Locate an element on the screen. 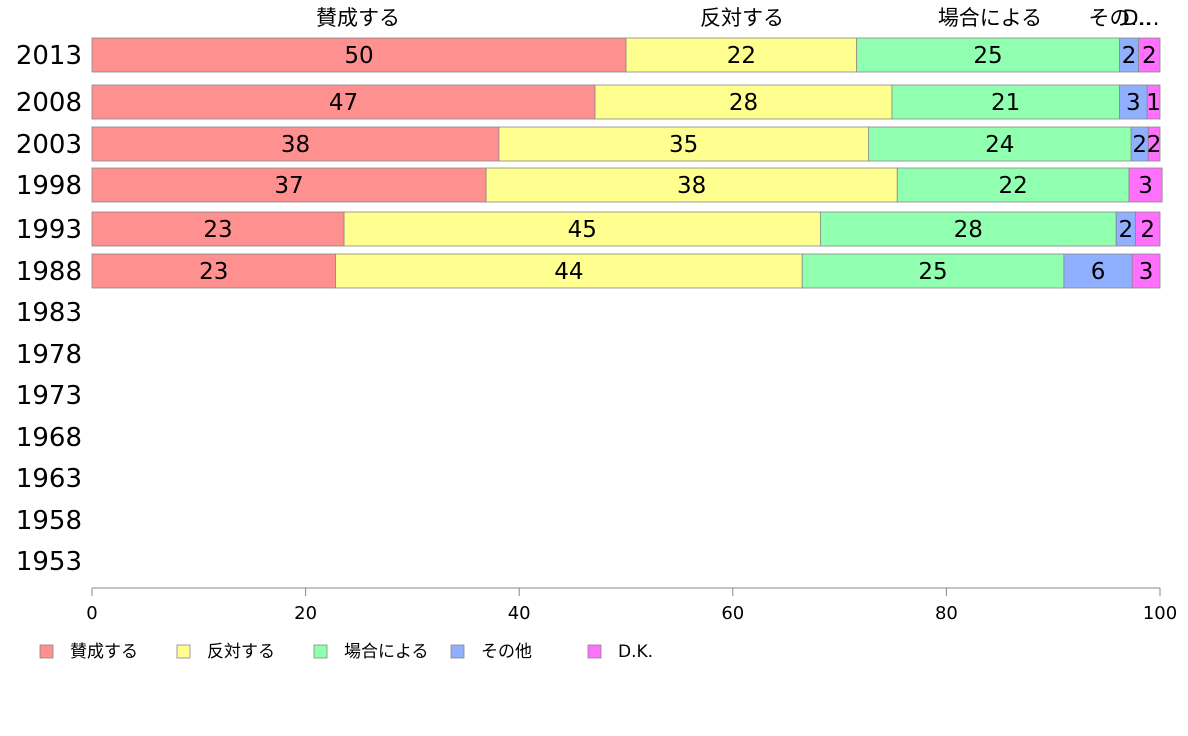 This screenshot has height=736, width=1188. legend-label-4: D.K. is located at coordinates (635, 652).